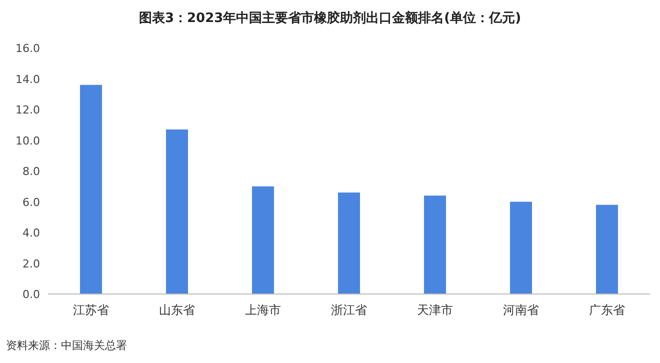 The image size is (660, 363). Describe the element at coordinates (31, 171) in the screenshot. I see `y-tick-label: 8.0` at that location.